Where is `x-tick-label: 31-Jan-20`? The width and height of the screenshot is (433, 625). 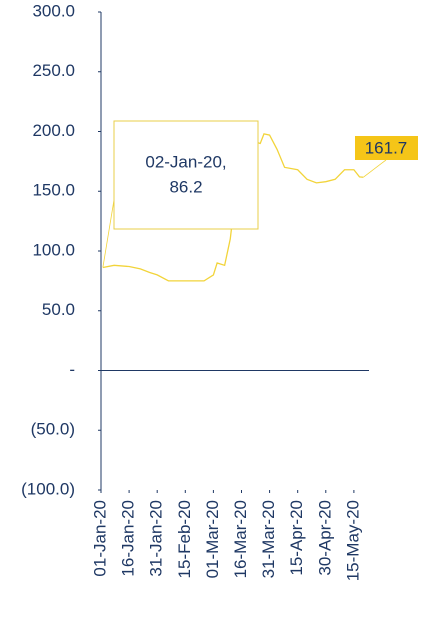
x-tick-label: 31-Jan-20 is located at coordinates (156, 538).